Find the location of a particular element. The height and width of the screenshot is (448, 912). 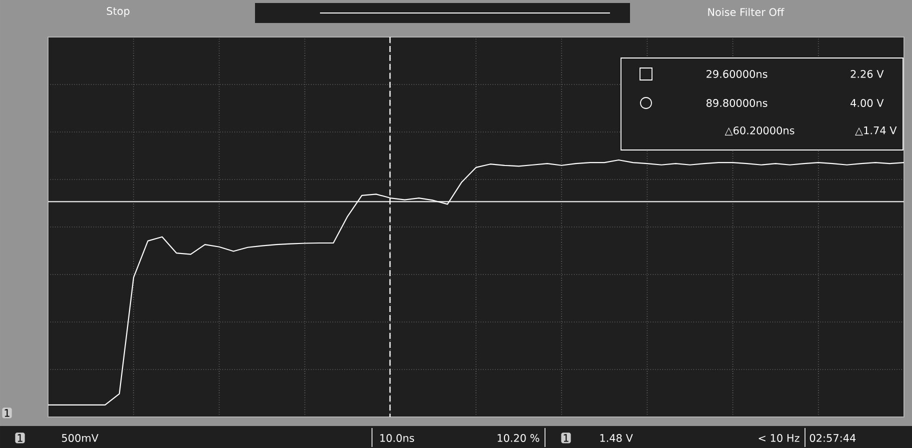

text: 500mV is located at coordinates (80, 438).